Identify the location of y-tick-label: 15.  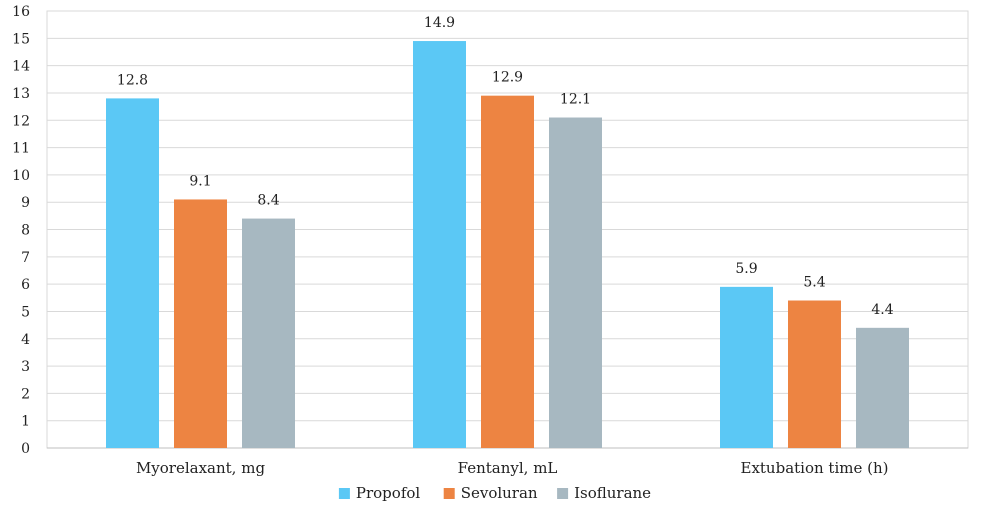
(21, 39).